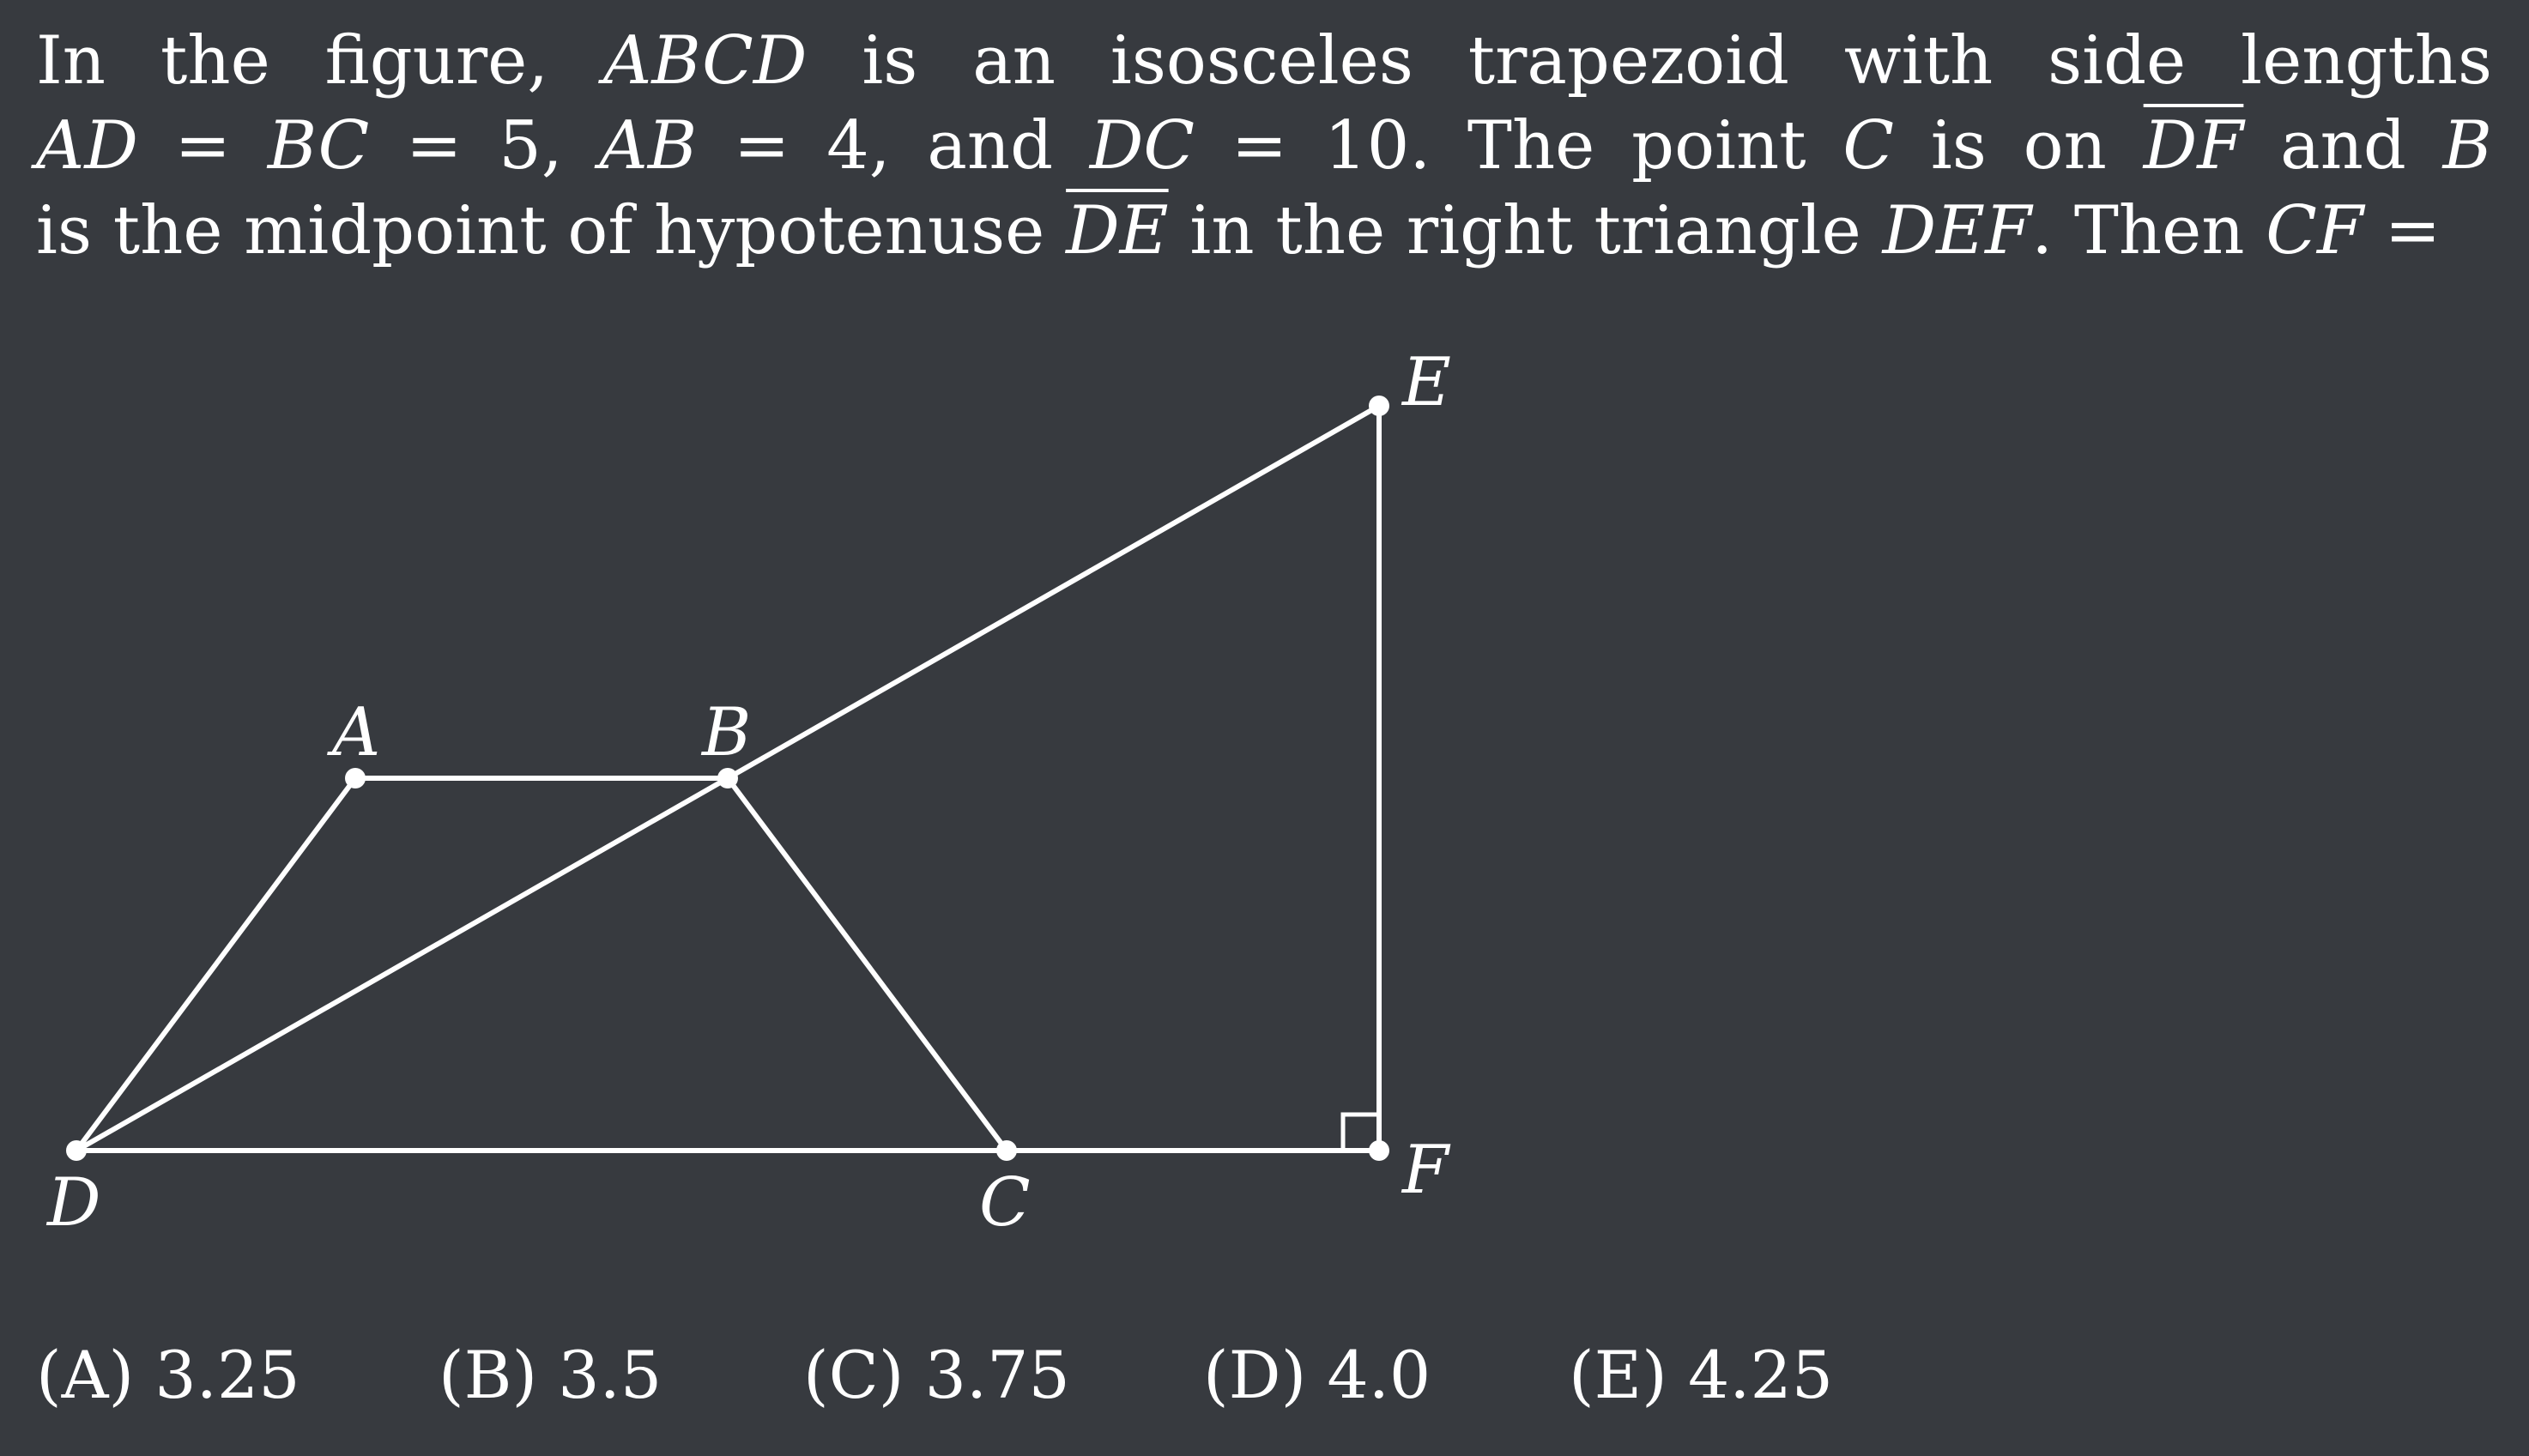 Image resolution: width=2529 pixels, height=1456 pixels. Describe the element at coordinates (216, 965) in the screenshot. I see `segment-ad` at that location.